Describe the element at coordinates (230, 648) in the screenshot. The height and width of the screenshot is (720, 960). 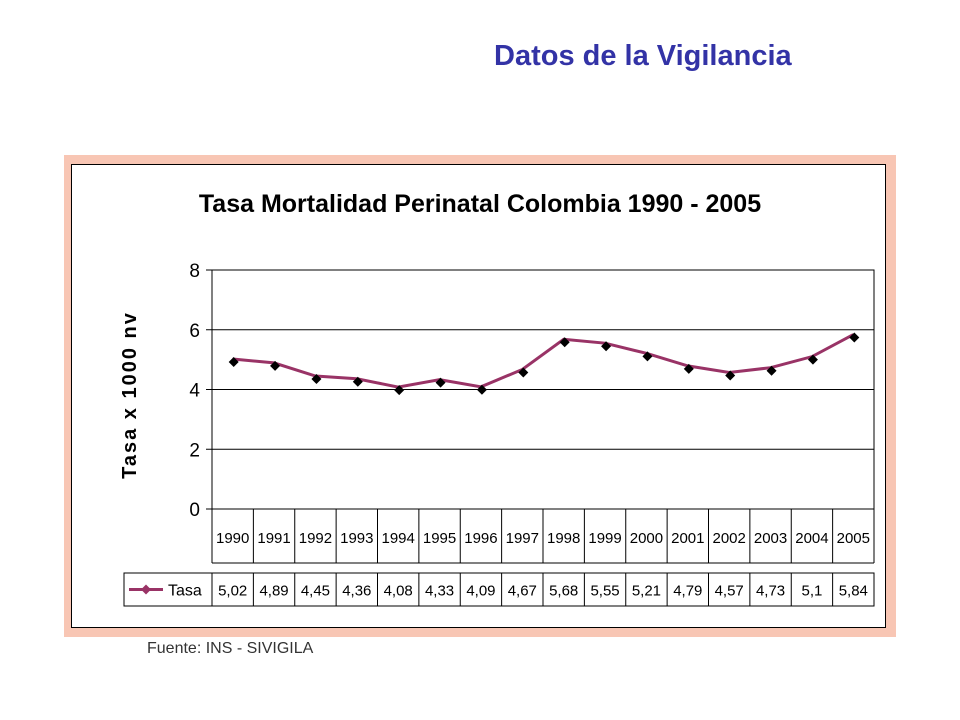
I see `source-note: Fuente: INS - SIVIGILA` at that location.